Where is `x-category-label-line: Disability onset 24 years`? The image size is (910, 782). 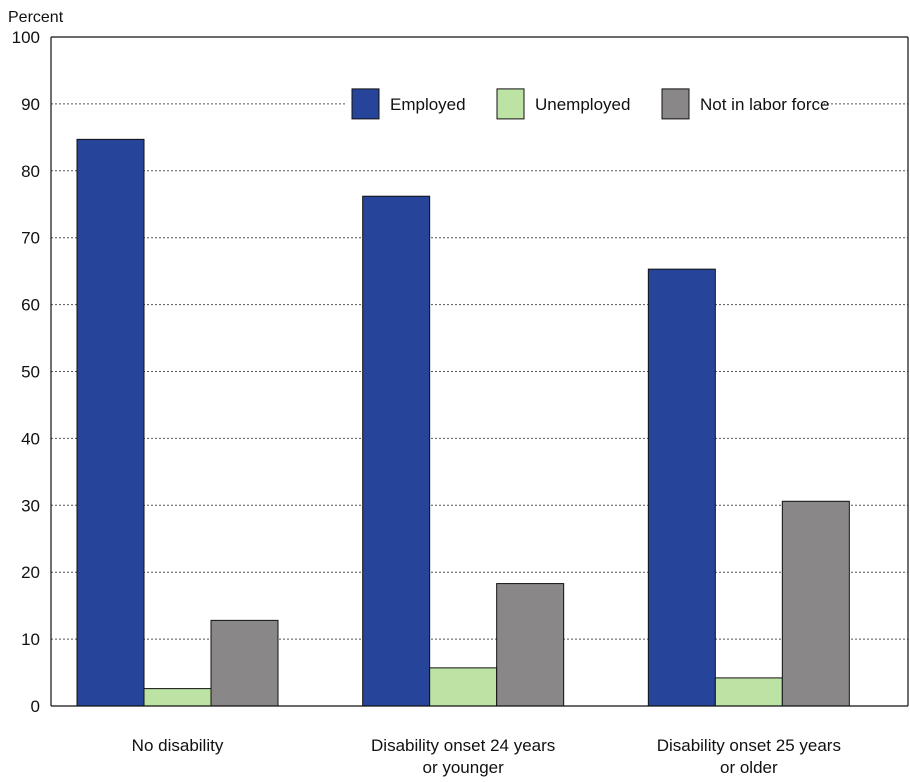
x-category-label-line: Disability onset 24 years is located at coordinates (463, 745).